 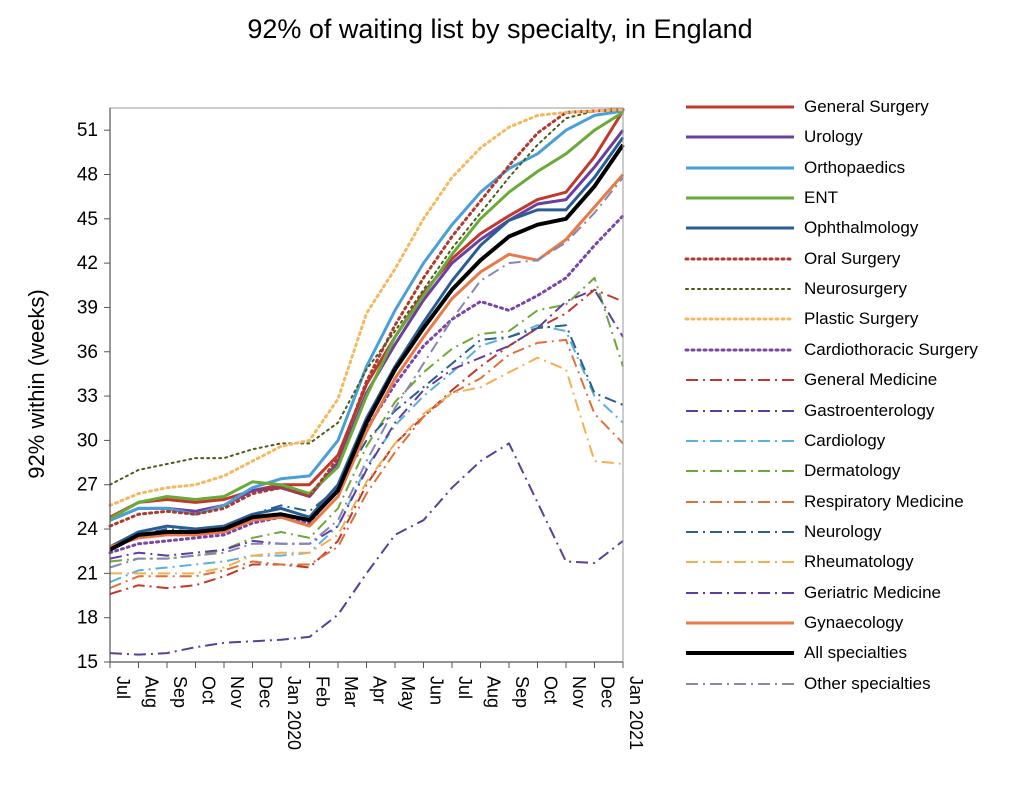 What do you see at coordinates (859, 562) in the screenshot?
I see `legend-label: Rheumatology` at bounding box center [859, 562].